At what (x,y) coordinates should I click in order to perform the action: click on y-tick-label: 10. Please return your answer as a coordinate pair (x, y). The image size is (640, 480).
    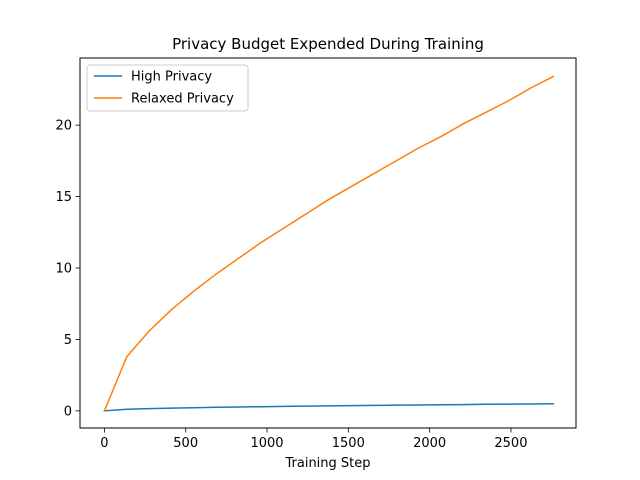
    Looking at the image, I should click on (63, 269).